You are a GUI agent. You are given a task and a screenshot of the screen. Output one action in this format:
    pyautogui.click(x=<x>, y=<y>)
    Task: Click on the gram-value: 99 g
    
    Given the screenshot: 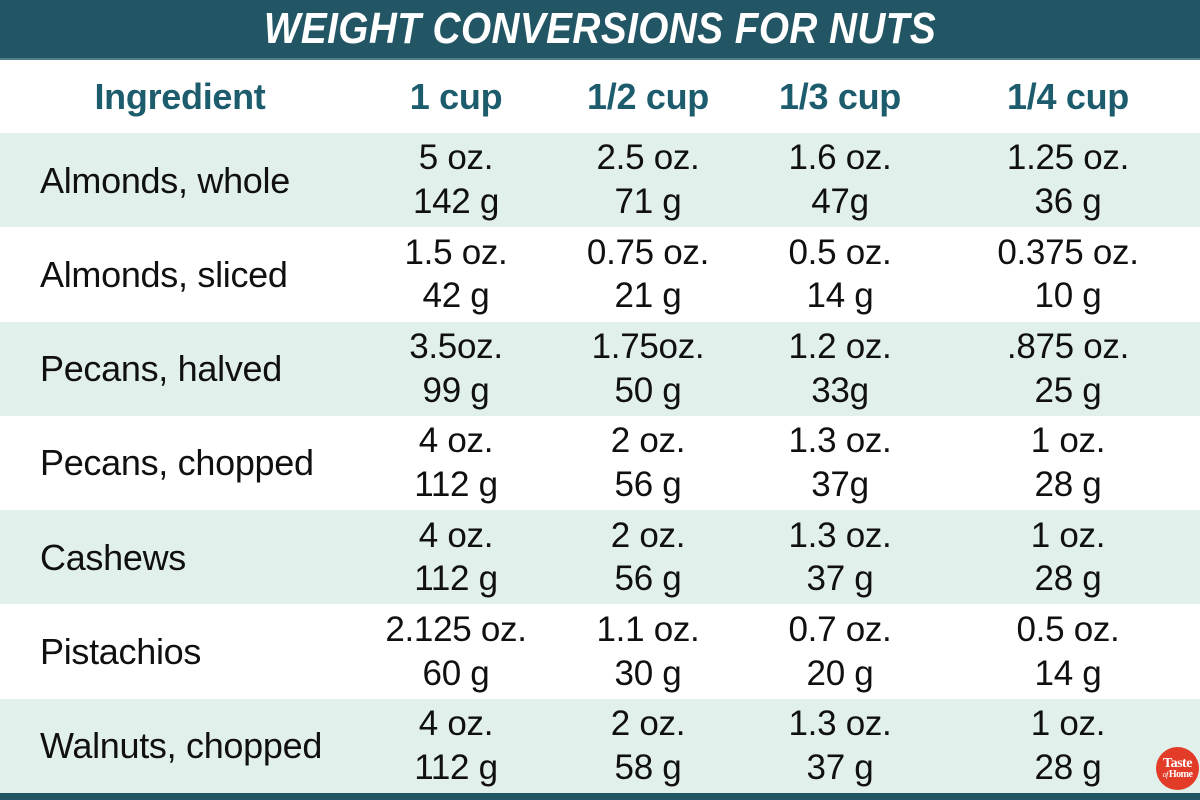 What is the action you would take?
    pyautogui.click(x=456, y=390)
    